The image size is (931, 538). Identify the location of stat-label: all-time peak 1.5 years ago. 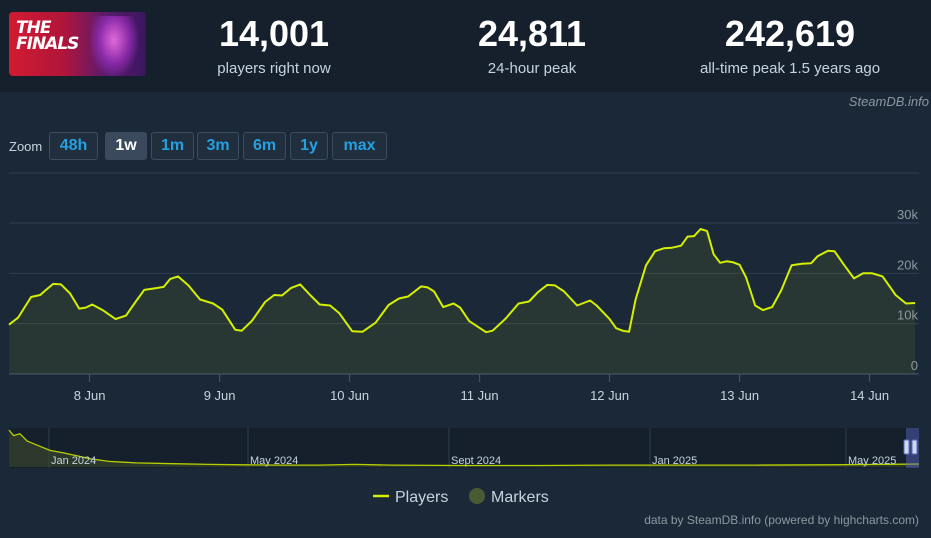
(790, 68).